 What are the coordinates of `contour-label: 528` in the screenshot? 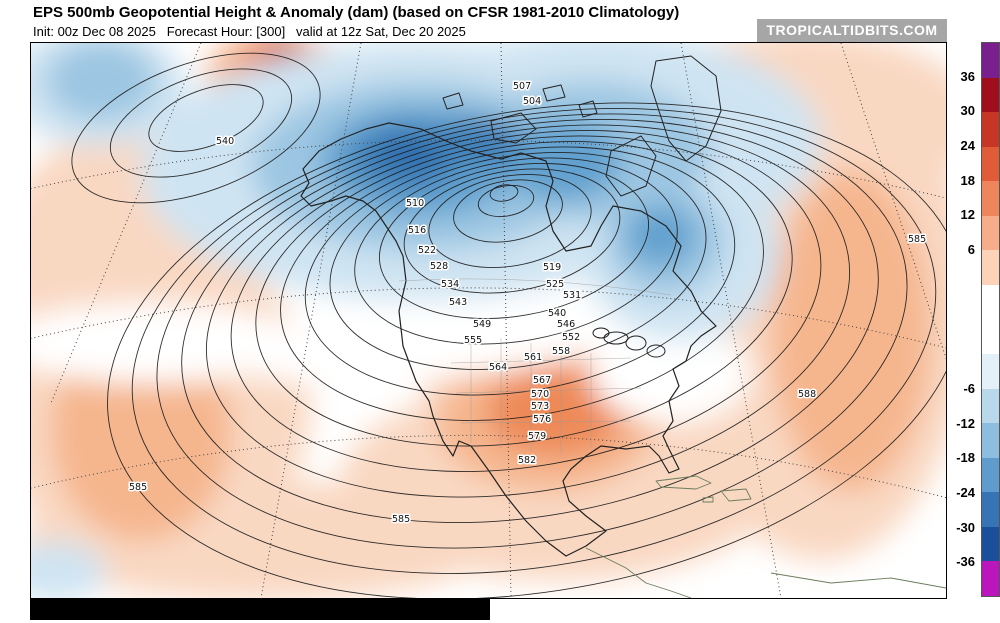 It's located at (439, 266).